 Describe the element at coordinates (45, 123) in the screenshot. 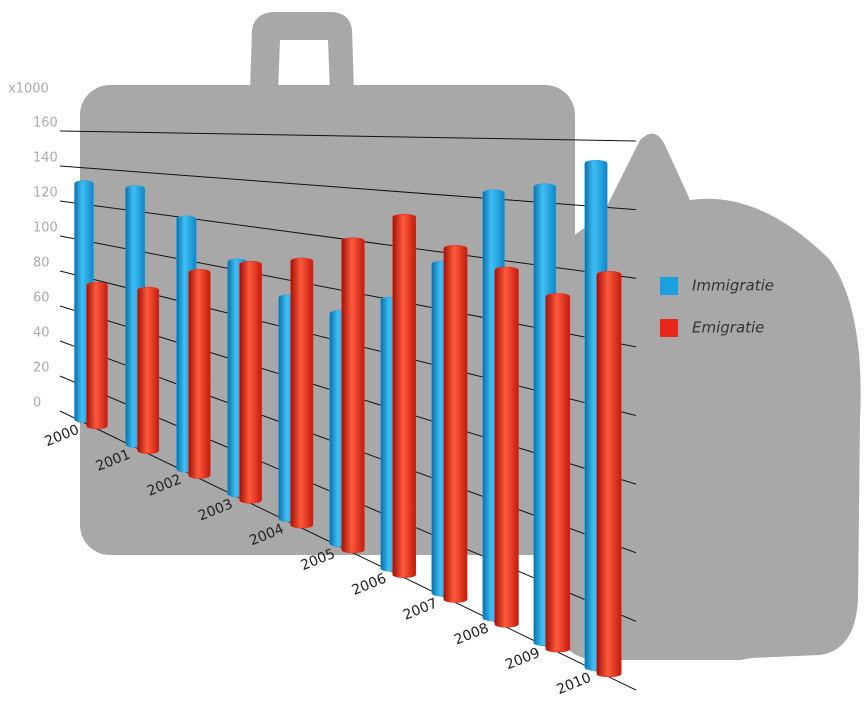

I see `y-tick-label: 160` at that location.